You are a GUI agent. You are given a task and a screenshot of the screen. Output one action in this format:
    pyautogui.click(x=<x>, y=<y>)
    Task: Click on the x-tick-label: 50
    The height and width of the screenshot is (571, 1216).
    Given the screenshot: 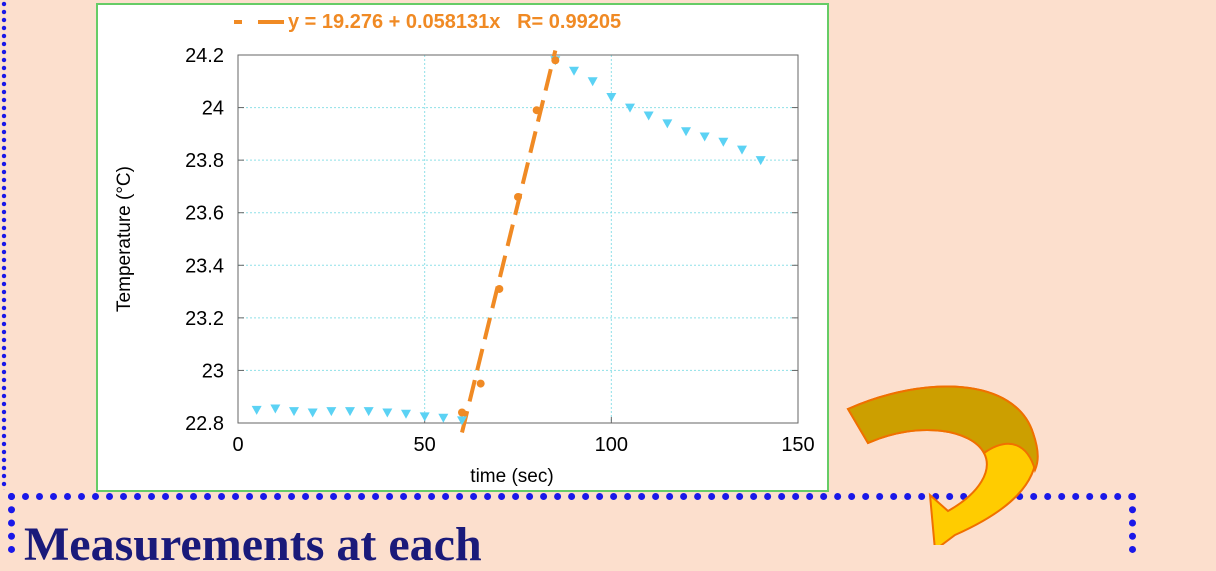 What is the action you would take?
    pyautogui.click(x=425, y=445)
    